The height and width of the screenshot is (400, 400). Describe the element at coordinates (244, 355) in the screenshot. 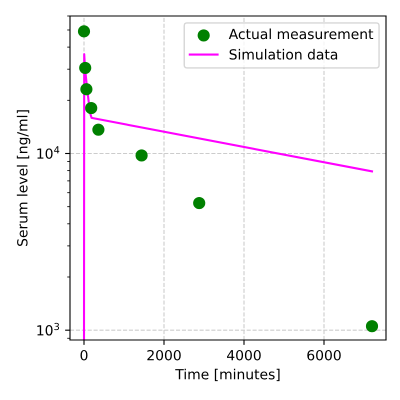

I see `x-tick-label: 4000` at that location.